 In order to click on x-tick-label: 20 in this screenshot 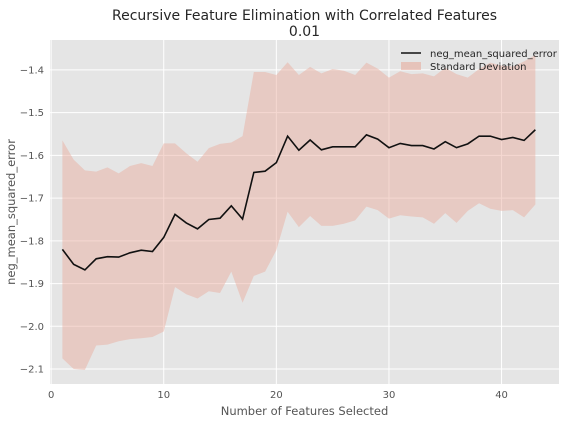, I will do `click(276, 395)`.